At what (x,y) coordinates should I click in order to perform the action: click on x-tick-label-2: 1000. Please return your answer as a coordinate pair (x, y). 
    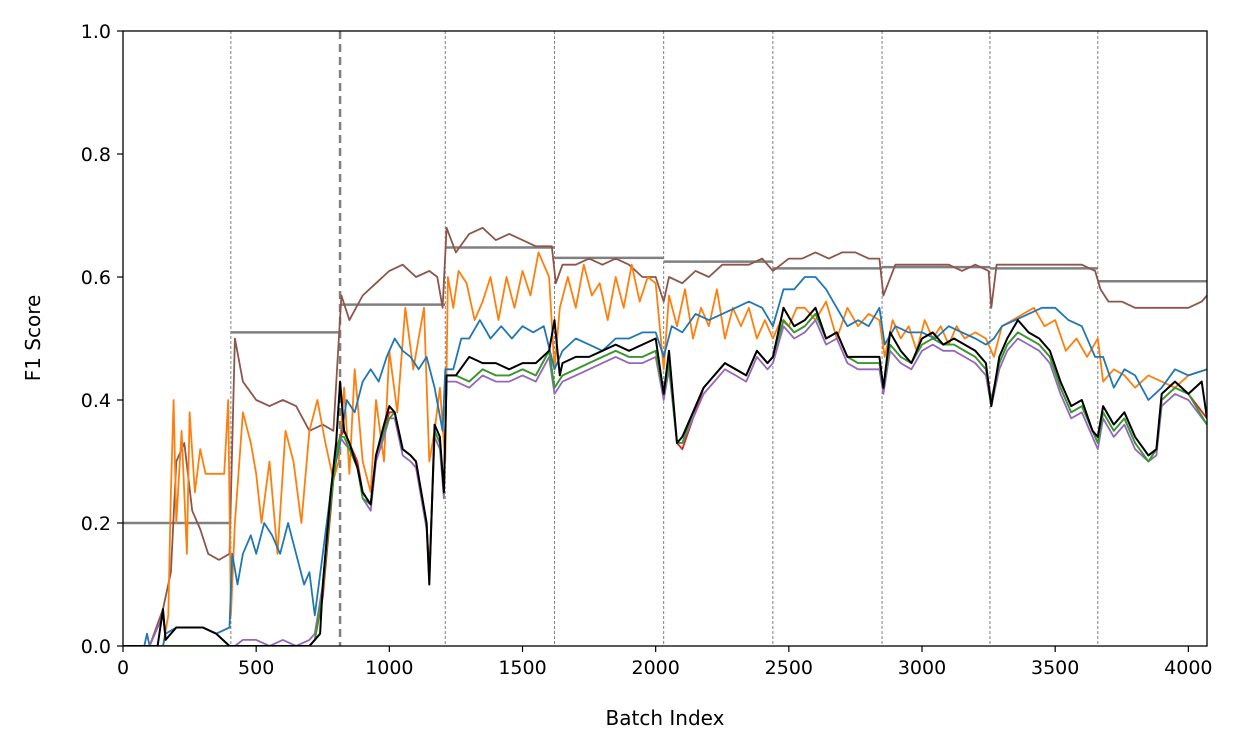
    Looking at the image, I should click on (389, 668).